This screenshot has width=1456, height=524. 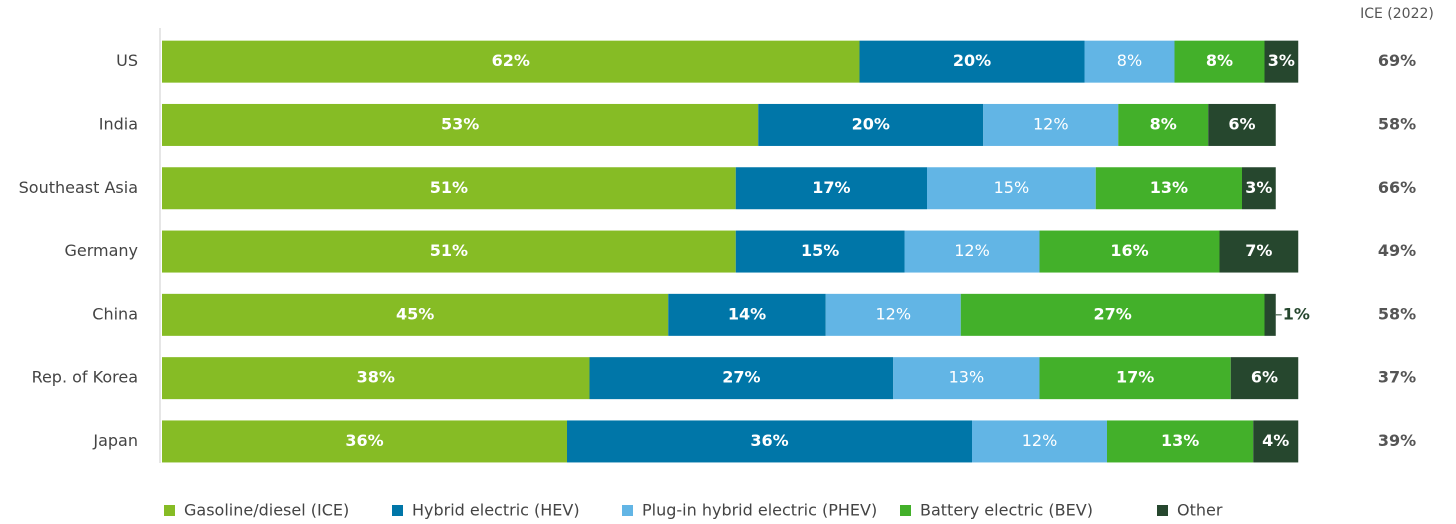 I want to click on ice-2022-value: 49%, so click(x=1397, y=250).